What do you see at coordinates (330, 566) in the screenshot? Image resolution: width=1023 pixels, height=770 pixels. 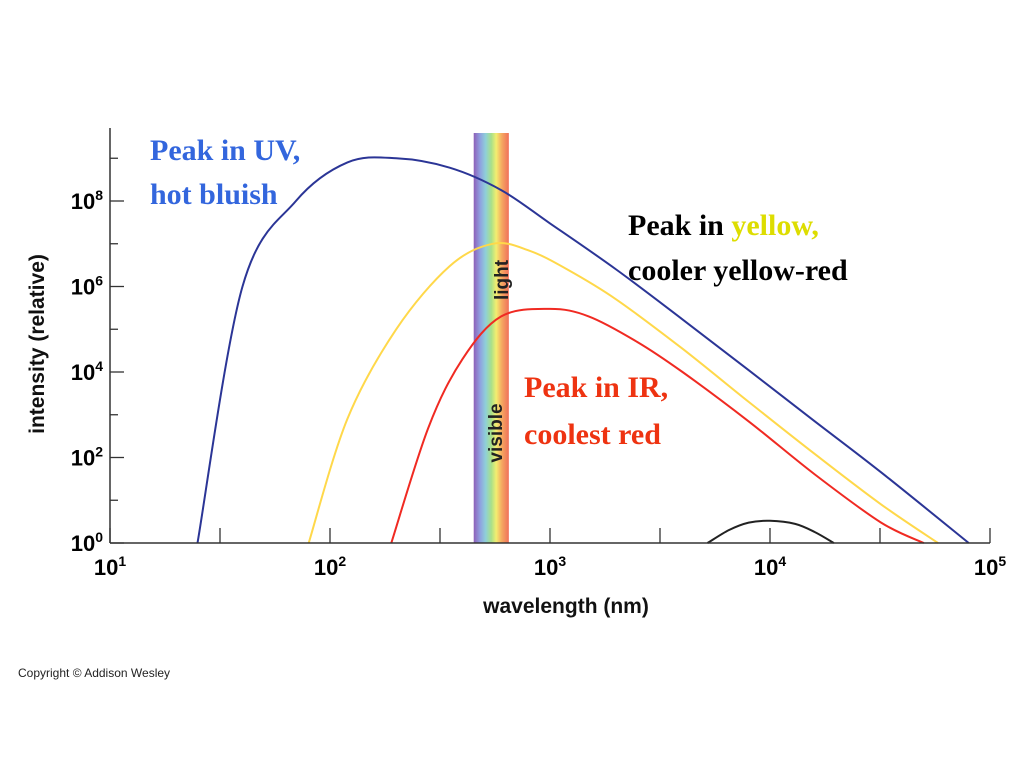 I see `x-tick-label: 10²` at bounding box center [330, 566].